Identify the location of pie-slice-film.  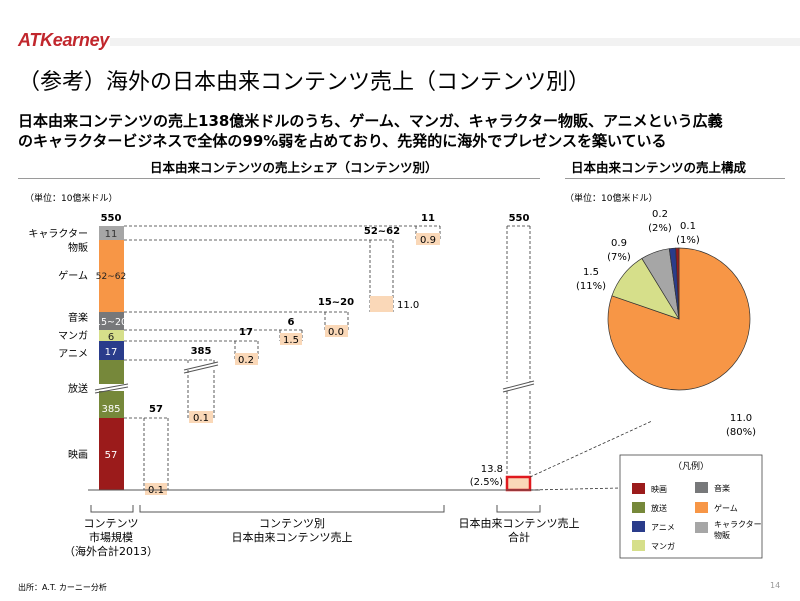
(677, 283).